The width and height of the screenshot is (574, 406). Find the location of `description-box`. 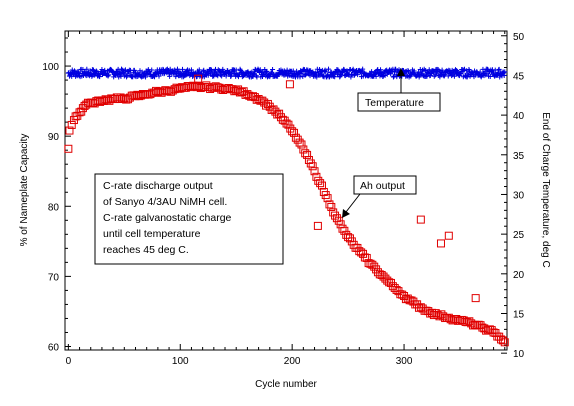

description-box is located at coordinates (189, 219).